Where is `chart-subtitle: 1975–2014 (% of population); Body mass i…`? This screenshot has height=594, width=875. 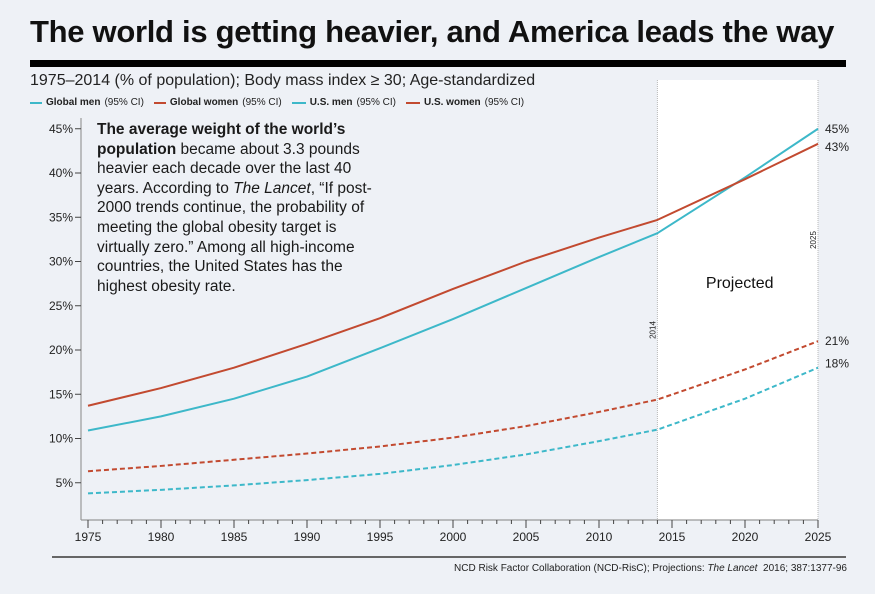 chart-subtitle: 1975–2014 (% of population); Body mass i… is located at coordinates (283, 80).